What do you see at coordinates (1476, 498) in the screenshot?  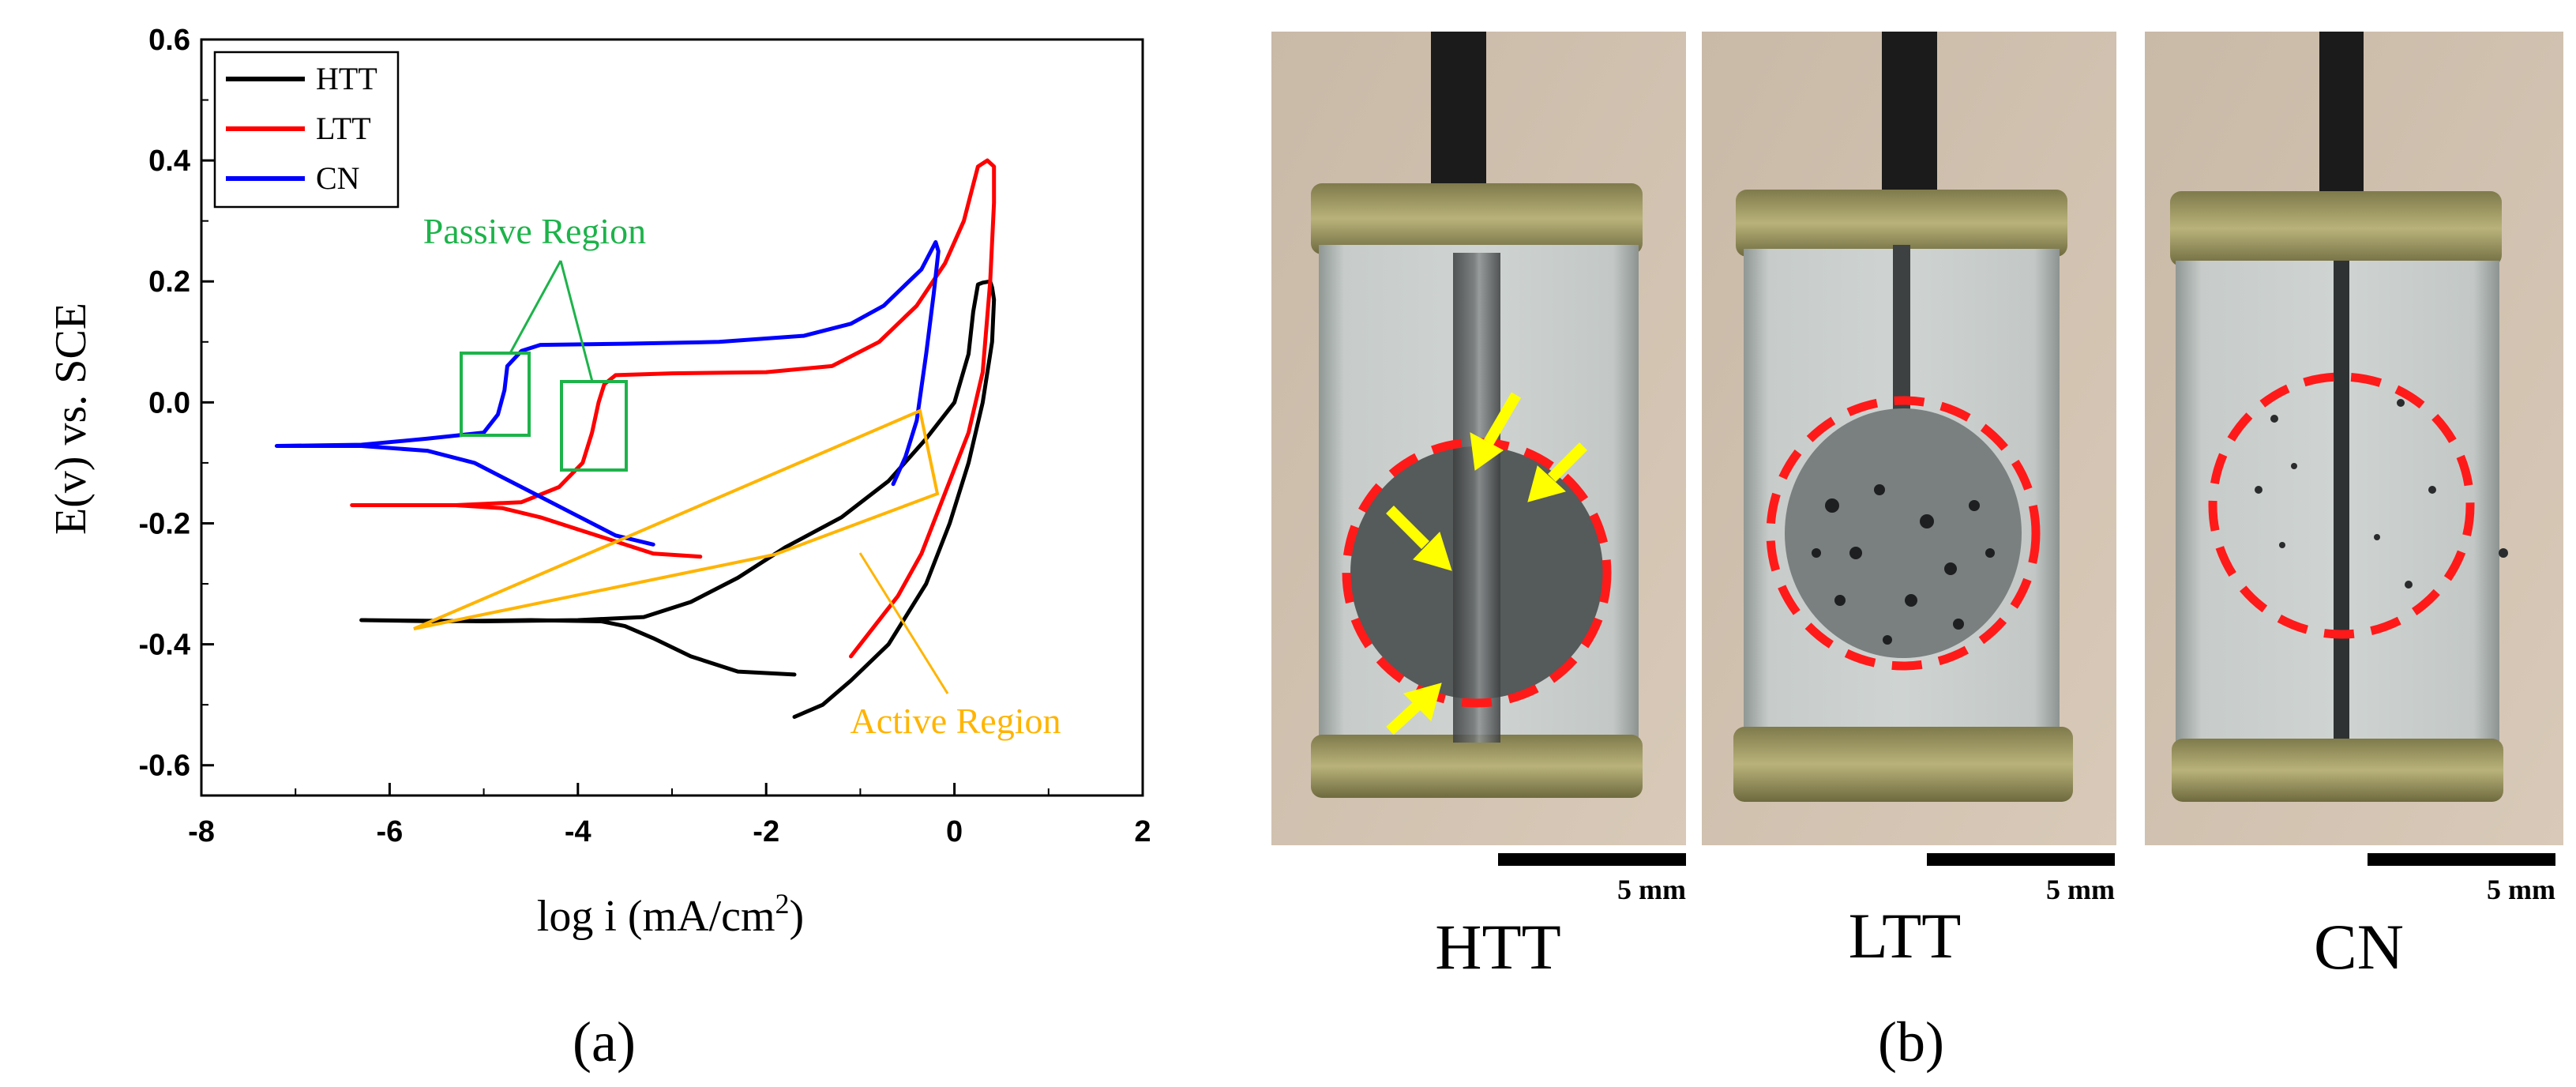 I see `photo-htt-steel-strip` at bounding box center [1476, 498].